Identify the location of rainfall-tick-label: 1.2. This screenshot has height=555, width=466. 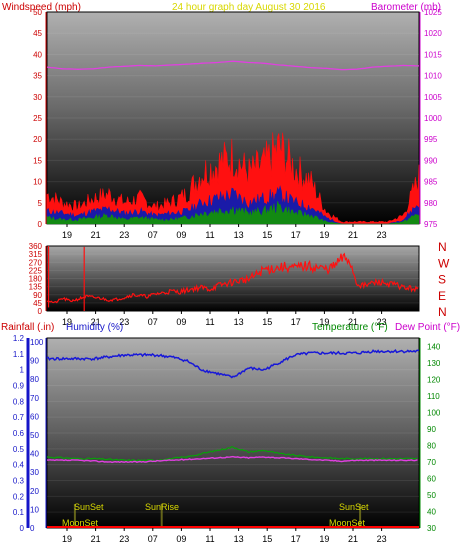
(19, 338).